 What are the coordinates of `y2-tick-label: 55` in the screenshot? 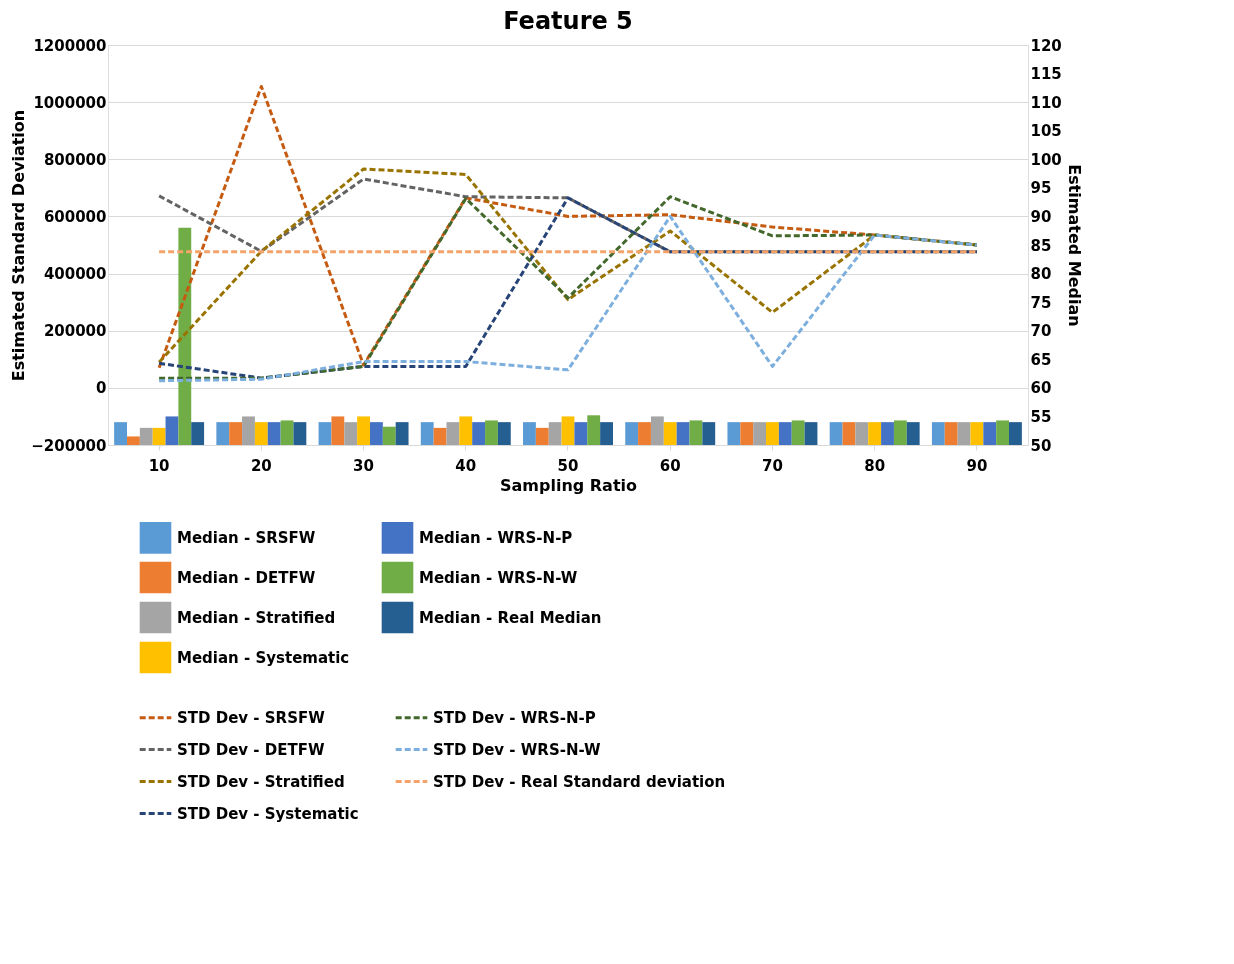 It's located at (1041, 416).